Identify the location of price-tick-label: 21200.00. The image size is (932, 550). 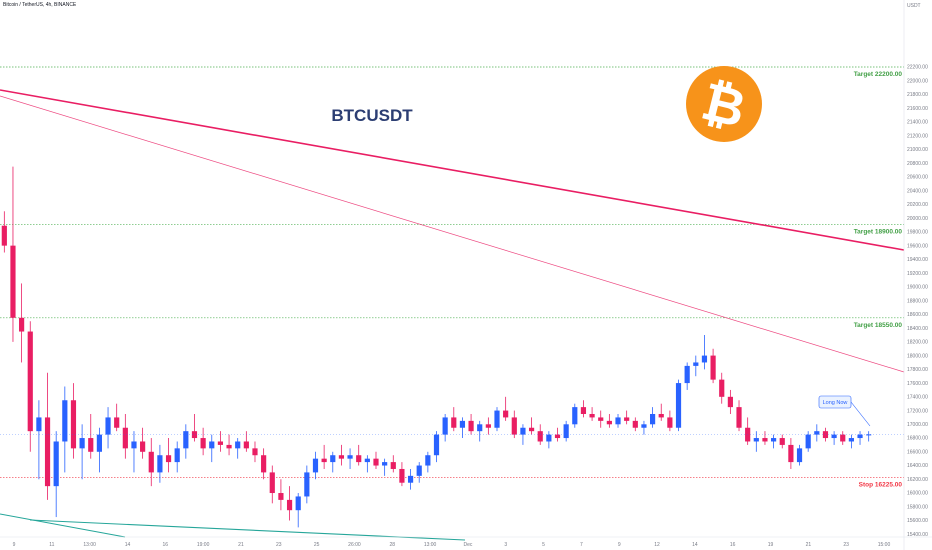
(917, 136).